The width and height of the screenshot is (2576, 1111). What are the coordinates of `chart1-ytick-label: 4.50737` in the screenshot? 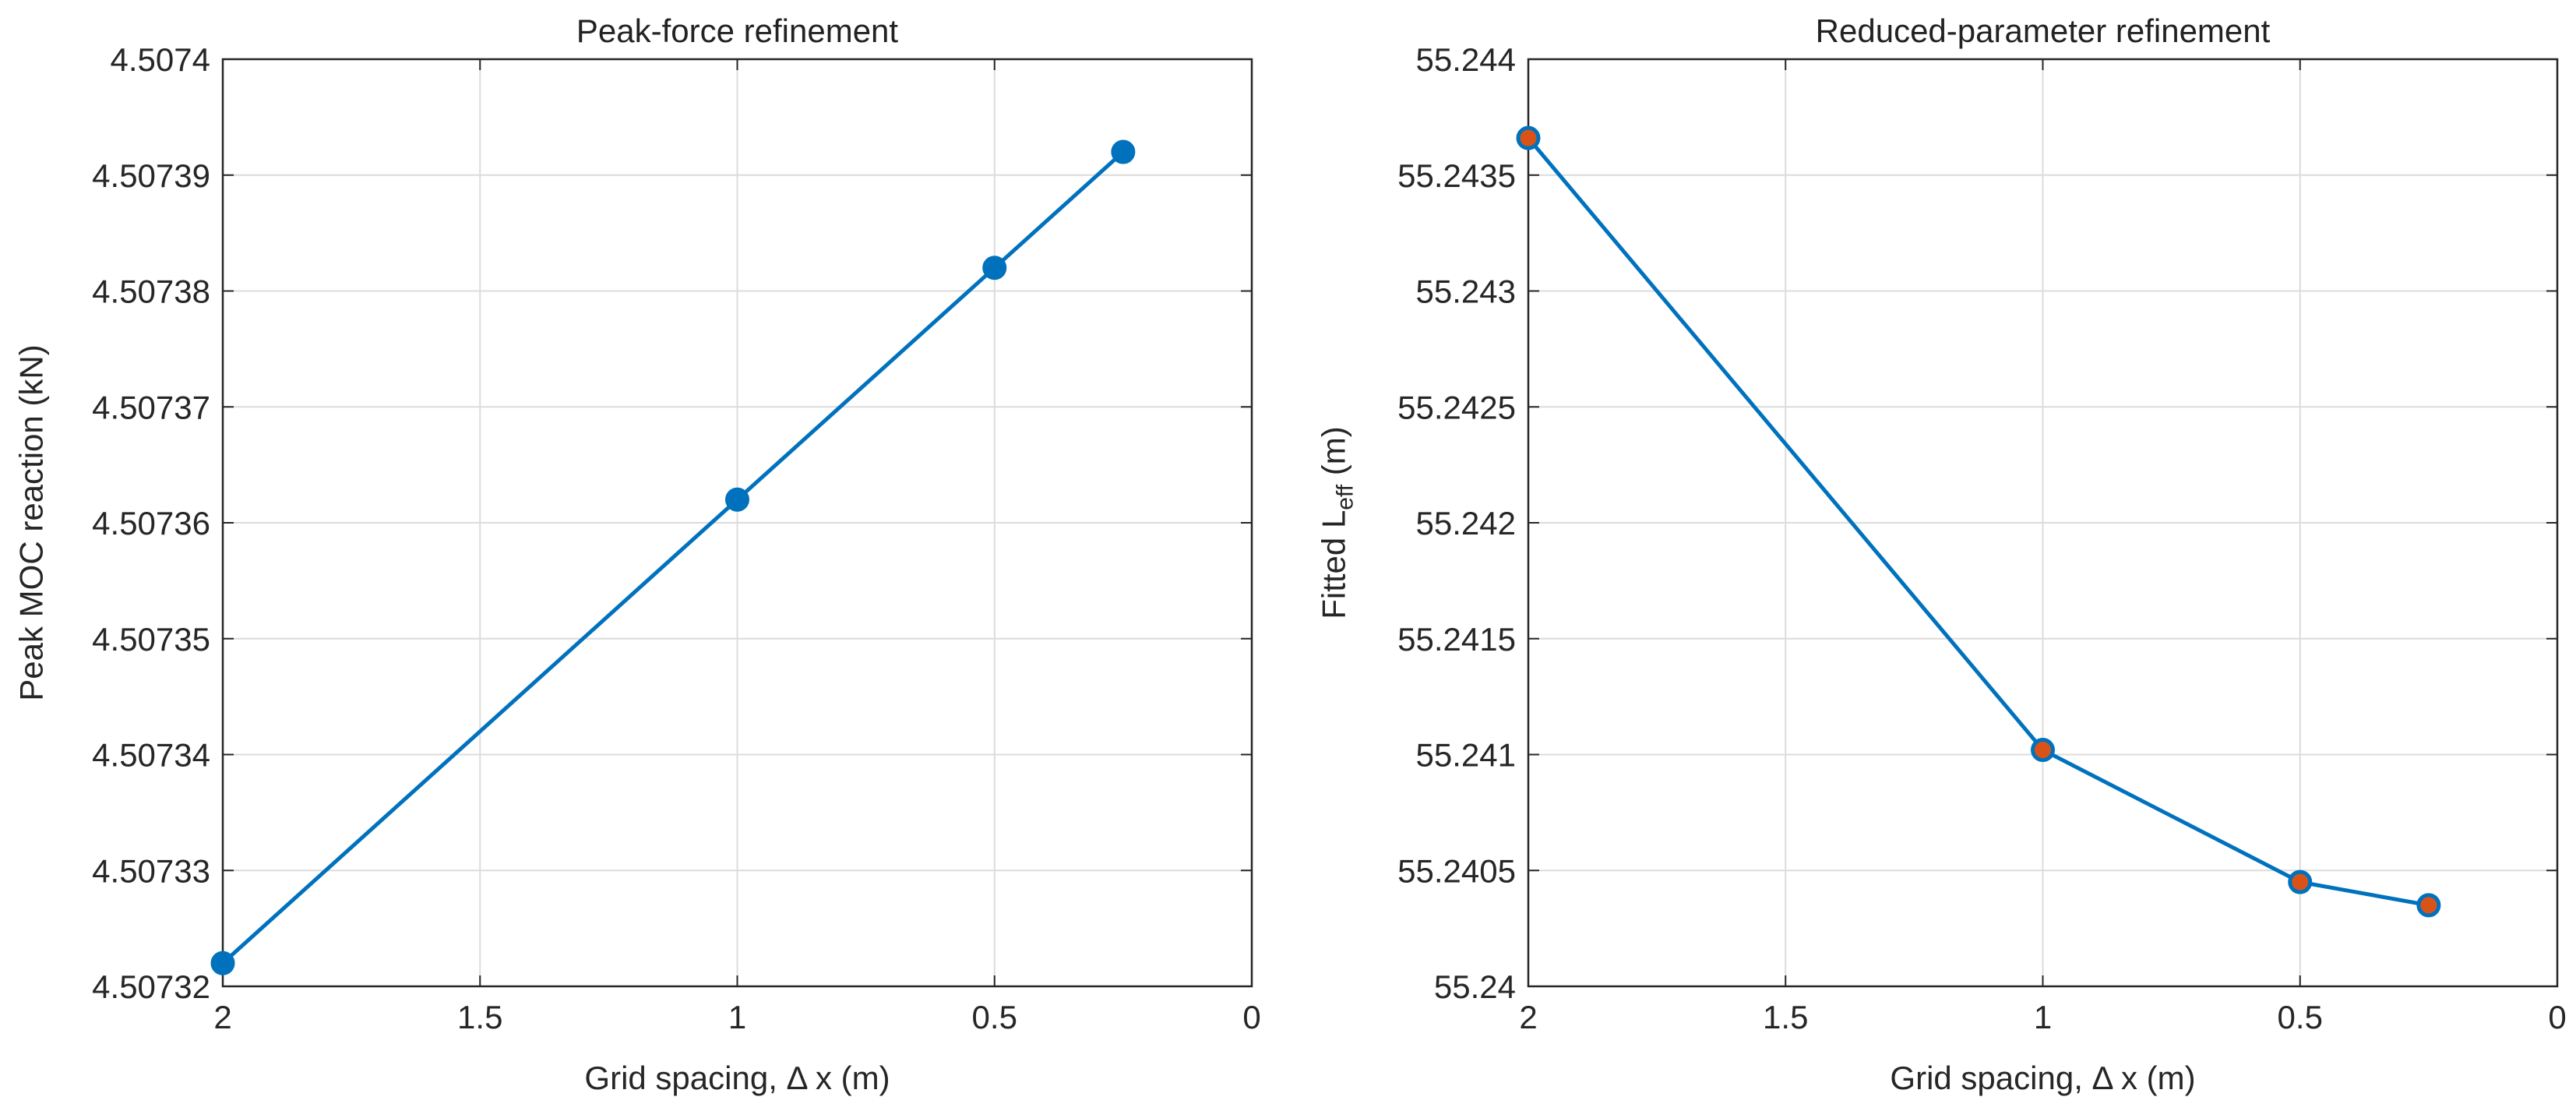 It's located at (151, 407).